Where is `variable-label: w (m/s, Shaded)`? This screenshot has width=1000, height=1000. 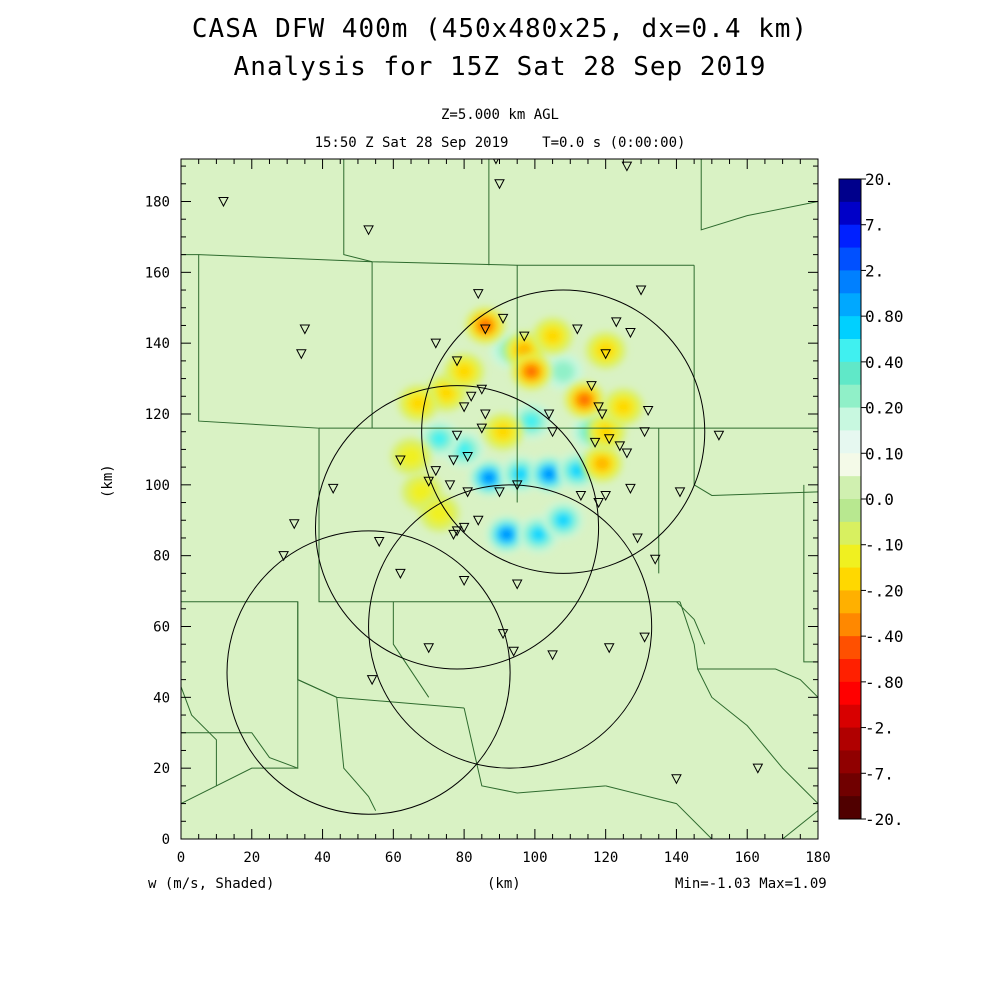
variable-label: w (m/s, Shaded) is located at coordinates (211, 884).